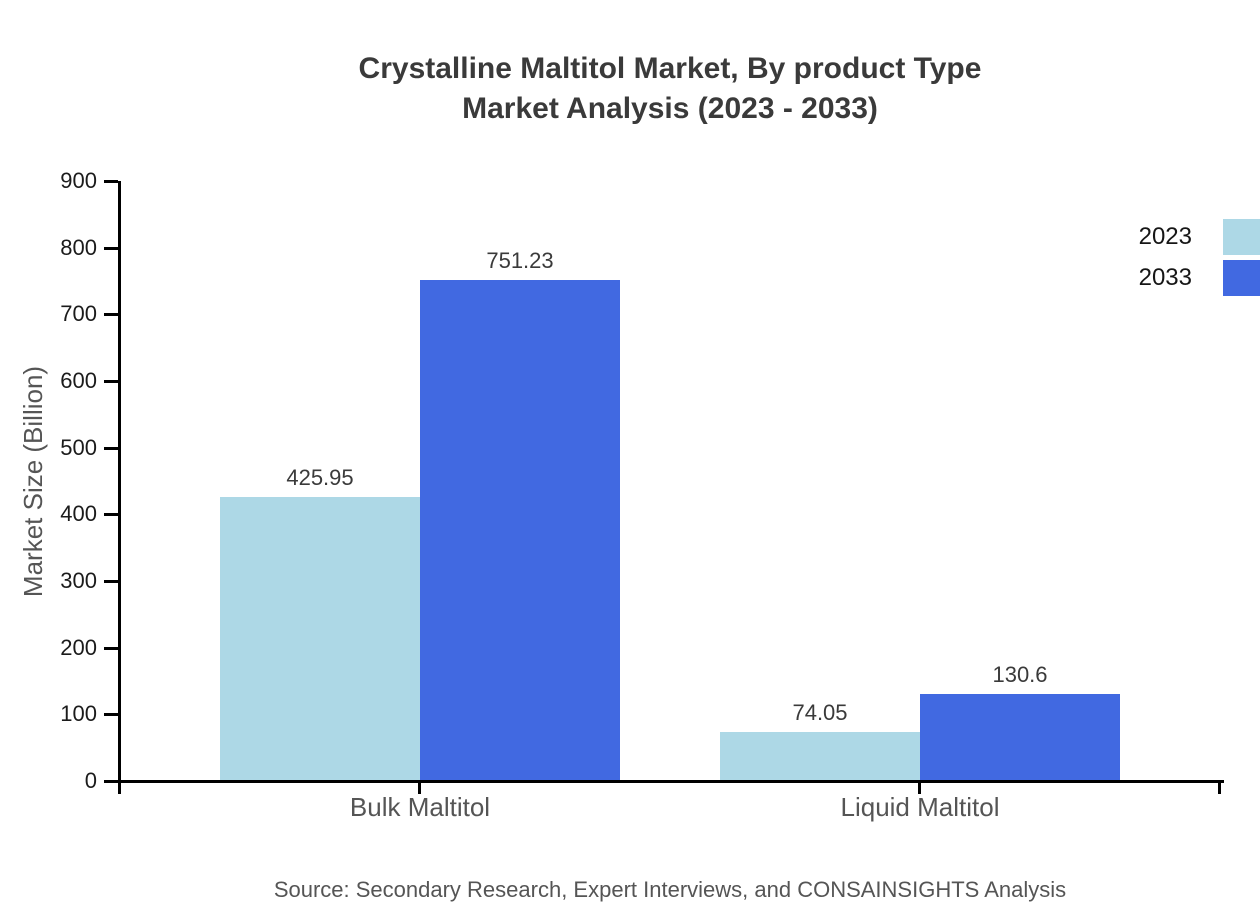 Image resolution: width=1260 pixels, height=920 pixels. I want to click on y-tick-label: 100, so click(78, 714).